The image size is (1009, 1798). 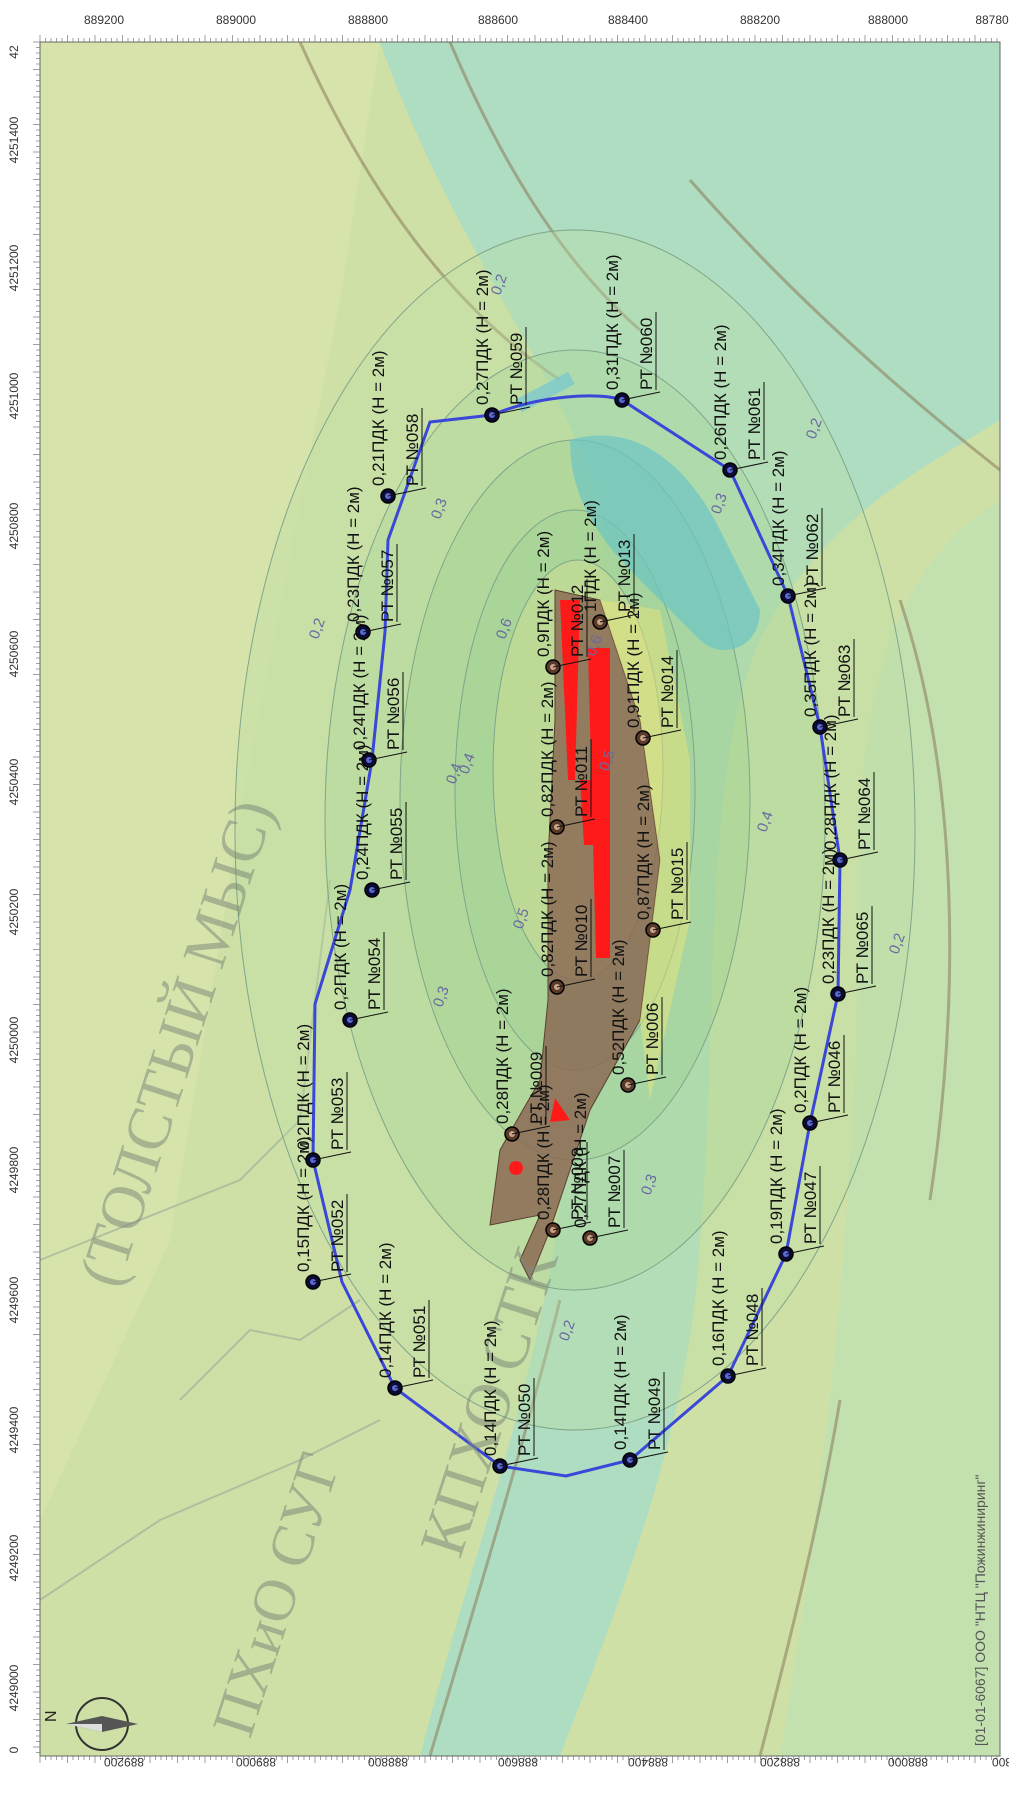 I want to click on calc-point: 0,28ПДК (Н = 2м) РТ №008, so click(x=563, y=1161).